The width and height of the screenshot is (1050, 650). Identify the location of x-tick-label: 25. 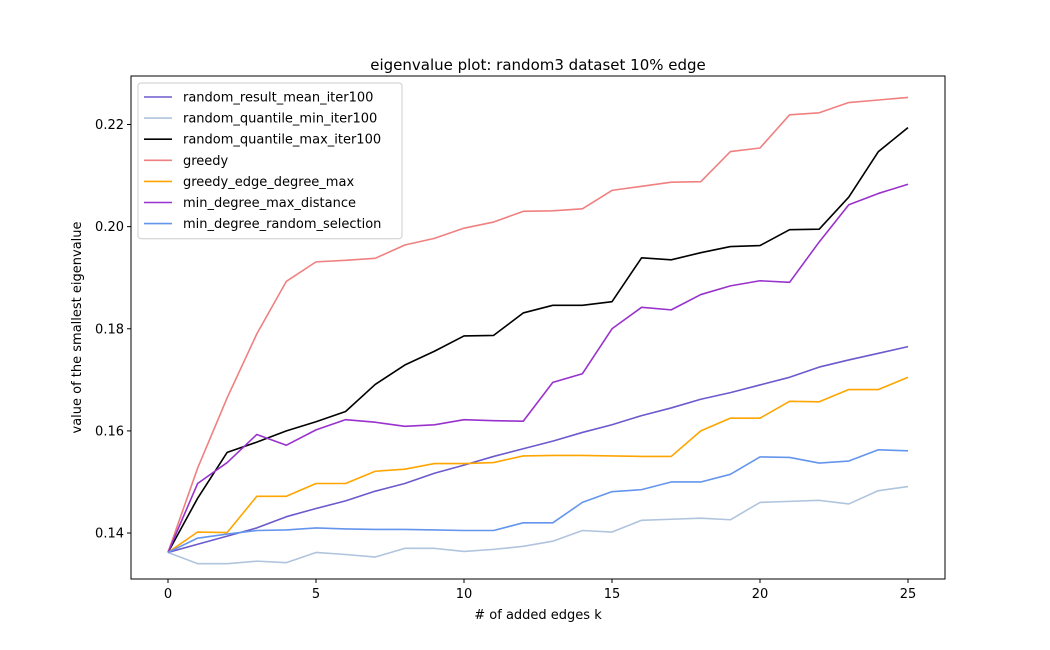
(908, 594).